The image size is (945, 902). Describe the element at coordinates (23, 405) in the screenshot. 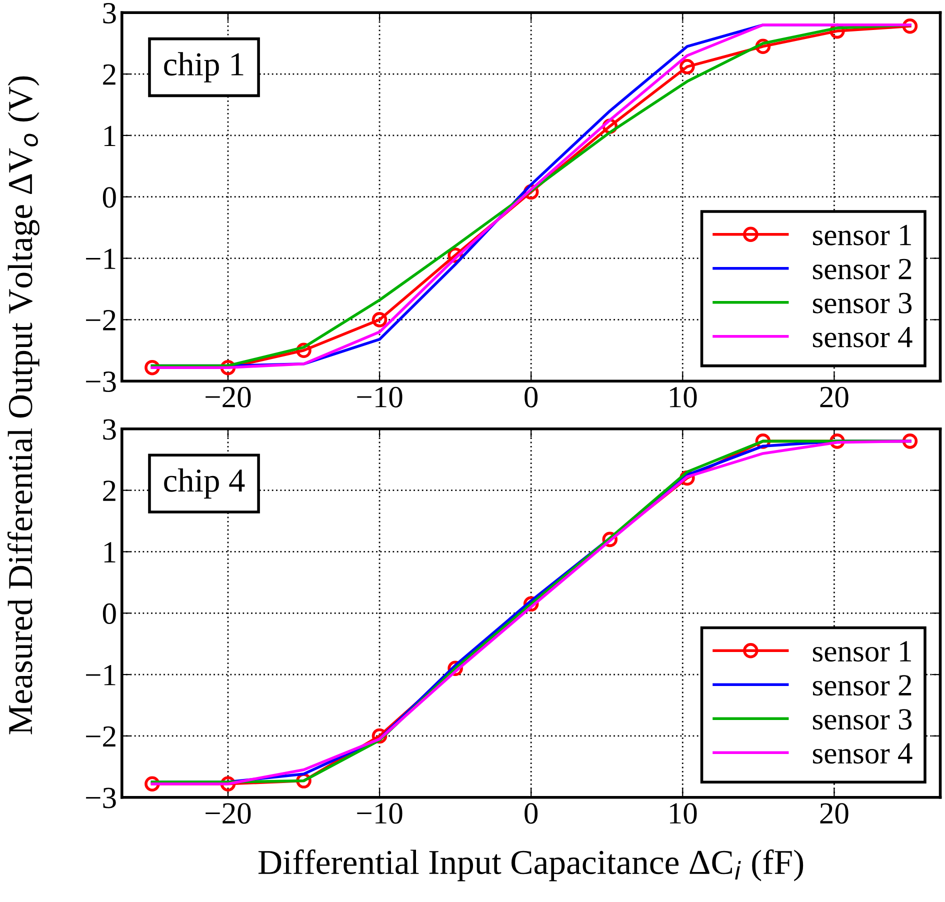

I see `y-axis-title: Measured Differential Output Voltage ΔV$_{o}$ (V)` at that location.